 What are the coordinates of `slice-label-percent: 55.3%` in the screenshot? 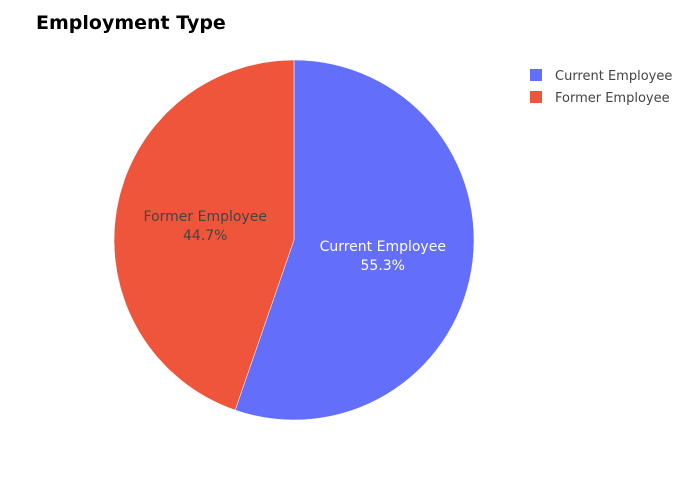 It's located at (383, 266).